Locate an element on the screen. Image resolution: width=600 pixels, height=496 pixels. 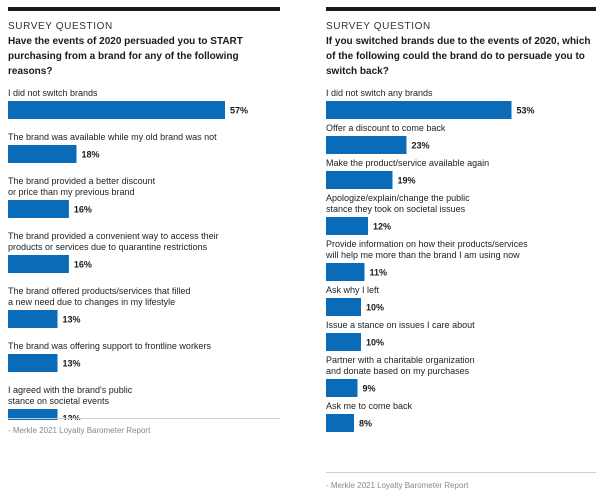
category-label: The brand provided a better discount is located at coordinates (82, 181).